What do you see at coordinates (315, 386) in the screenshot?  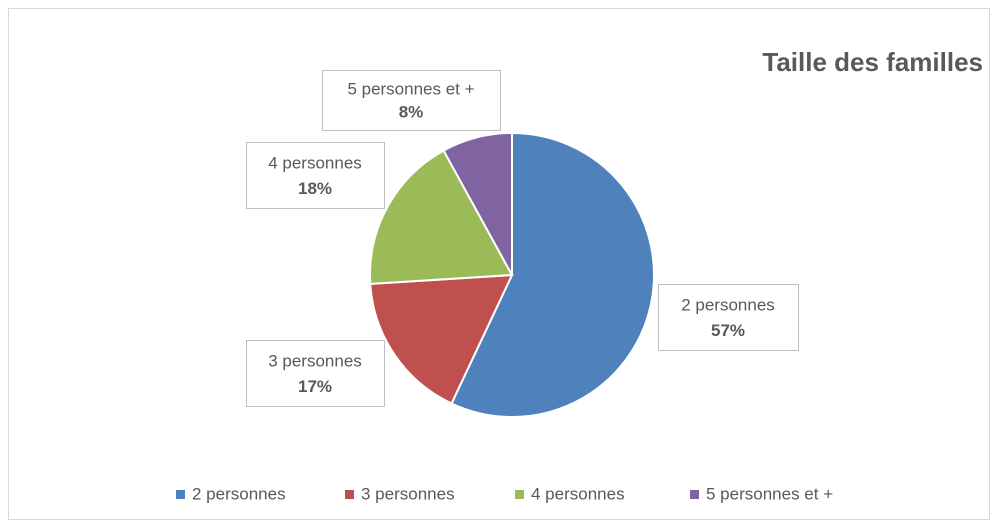 I see `data-label-value: 17%` at bounding box center [315, 386].